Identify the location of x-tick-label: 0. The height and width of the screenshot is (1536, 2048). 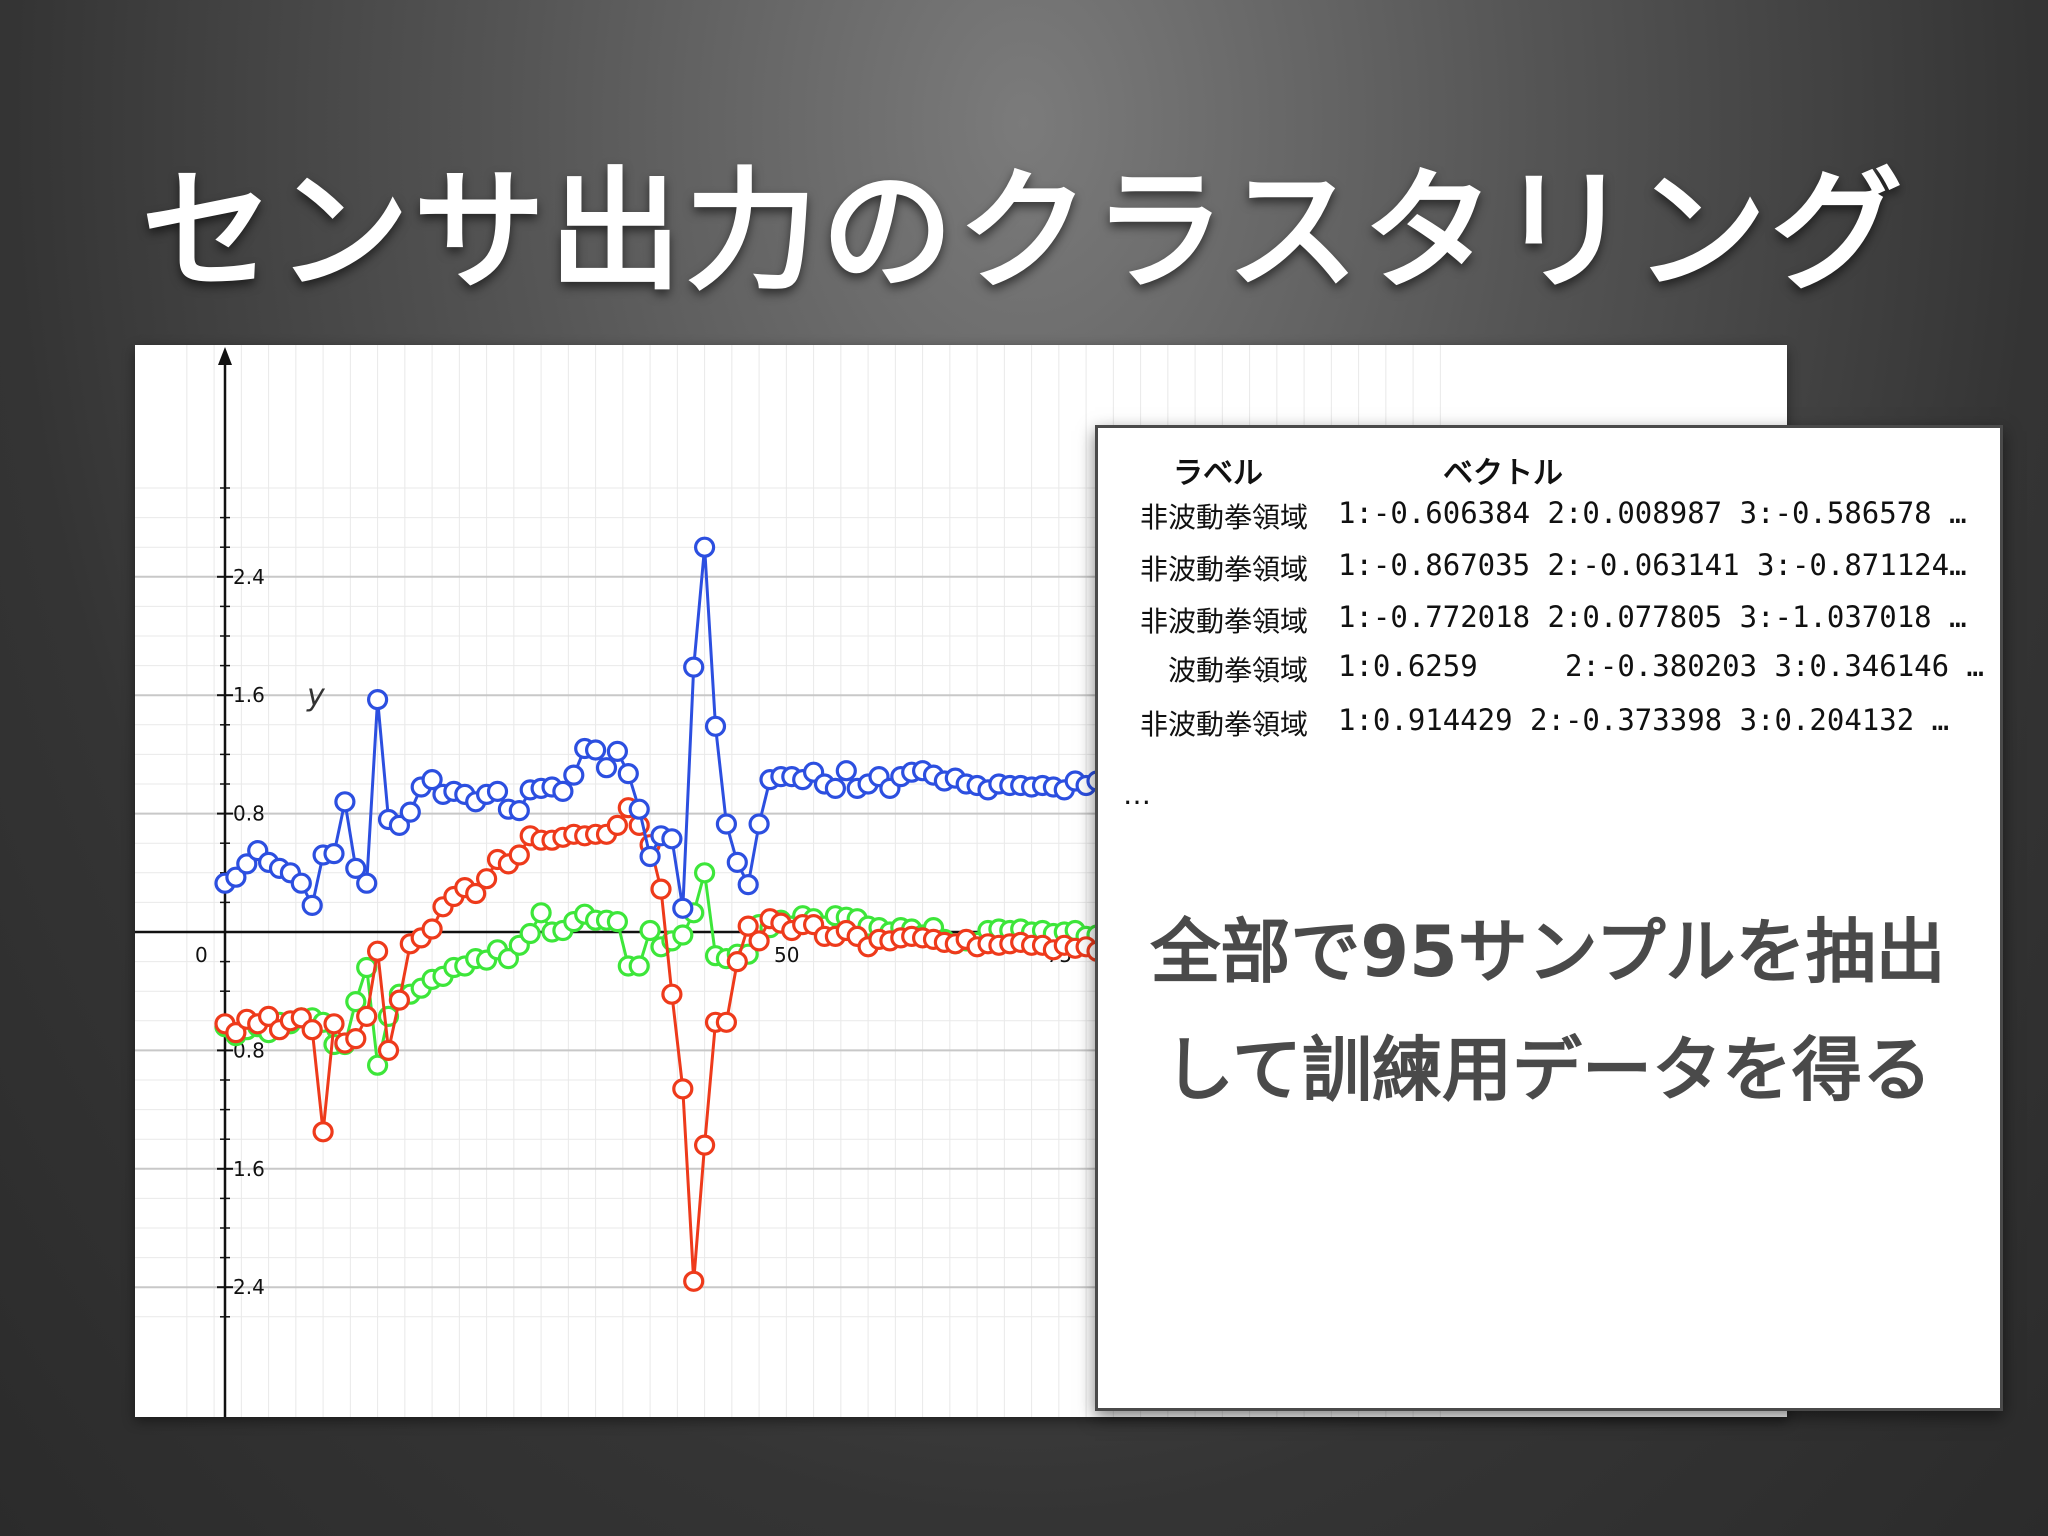
(201, 955).